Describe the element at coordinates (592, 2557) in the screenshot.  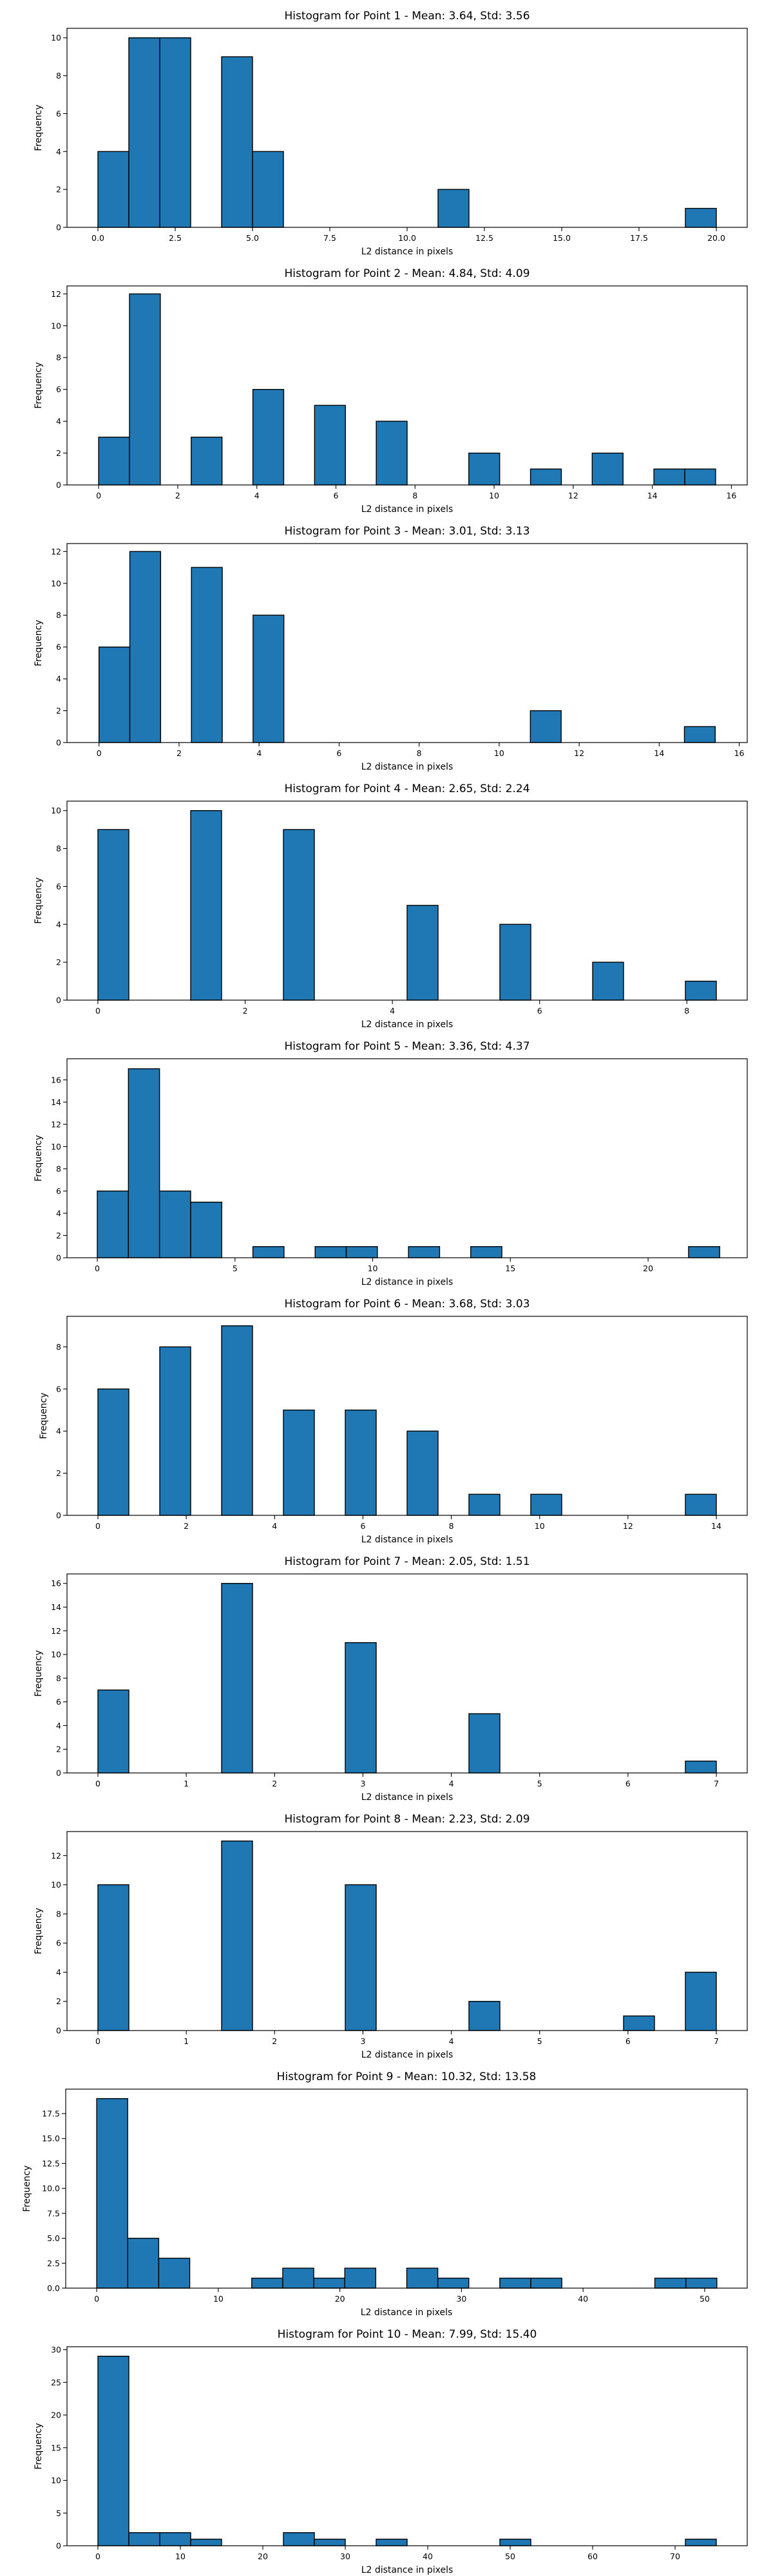
I see `x-tick-label: 60` at that location.